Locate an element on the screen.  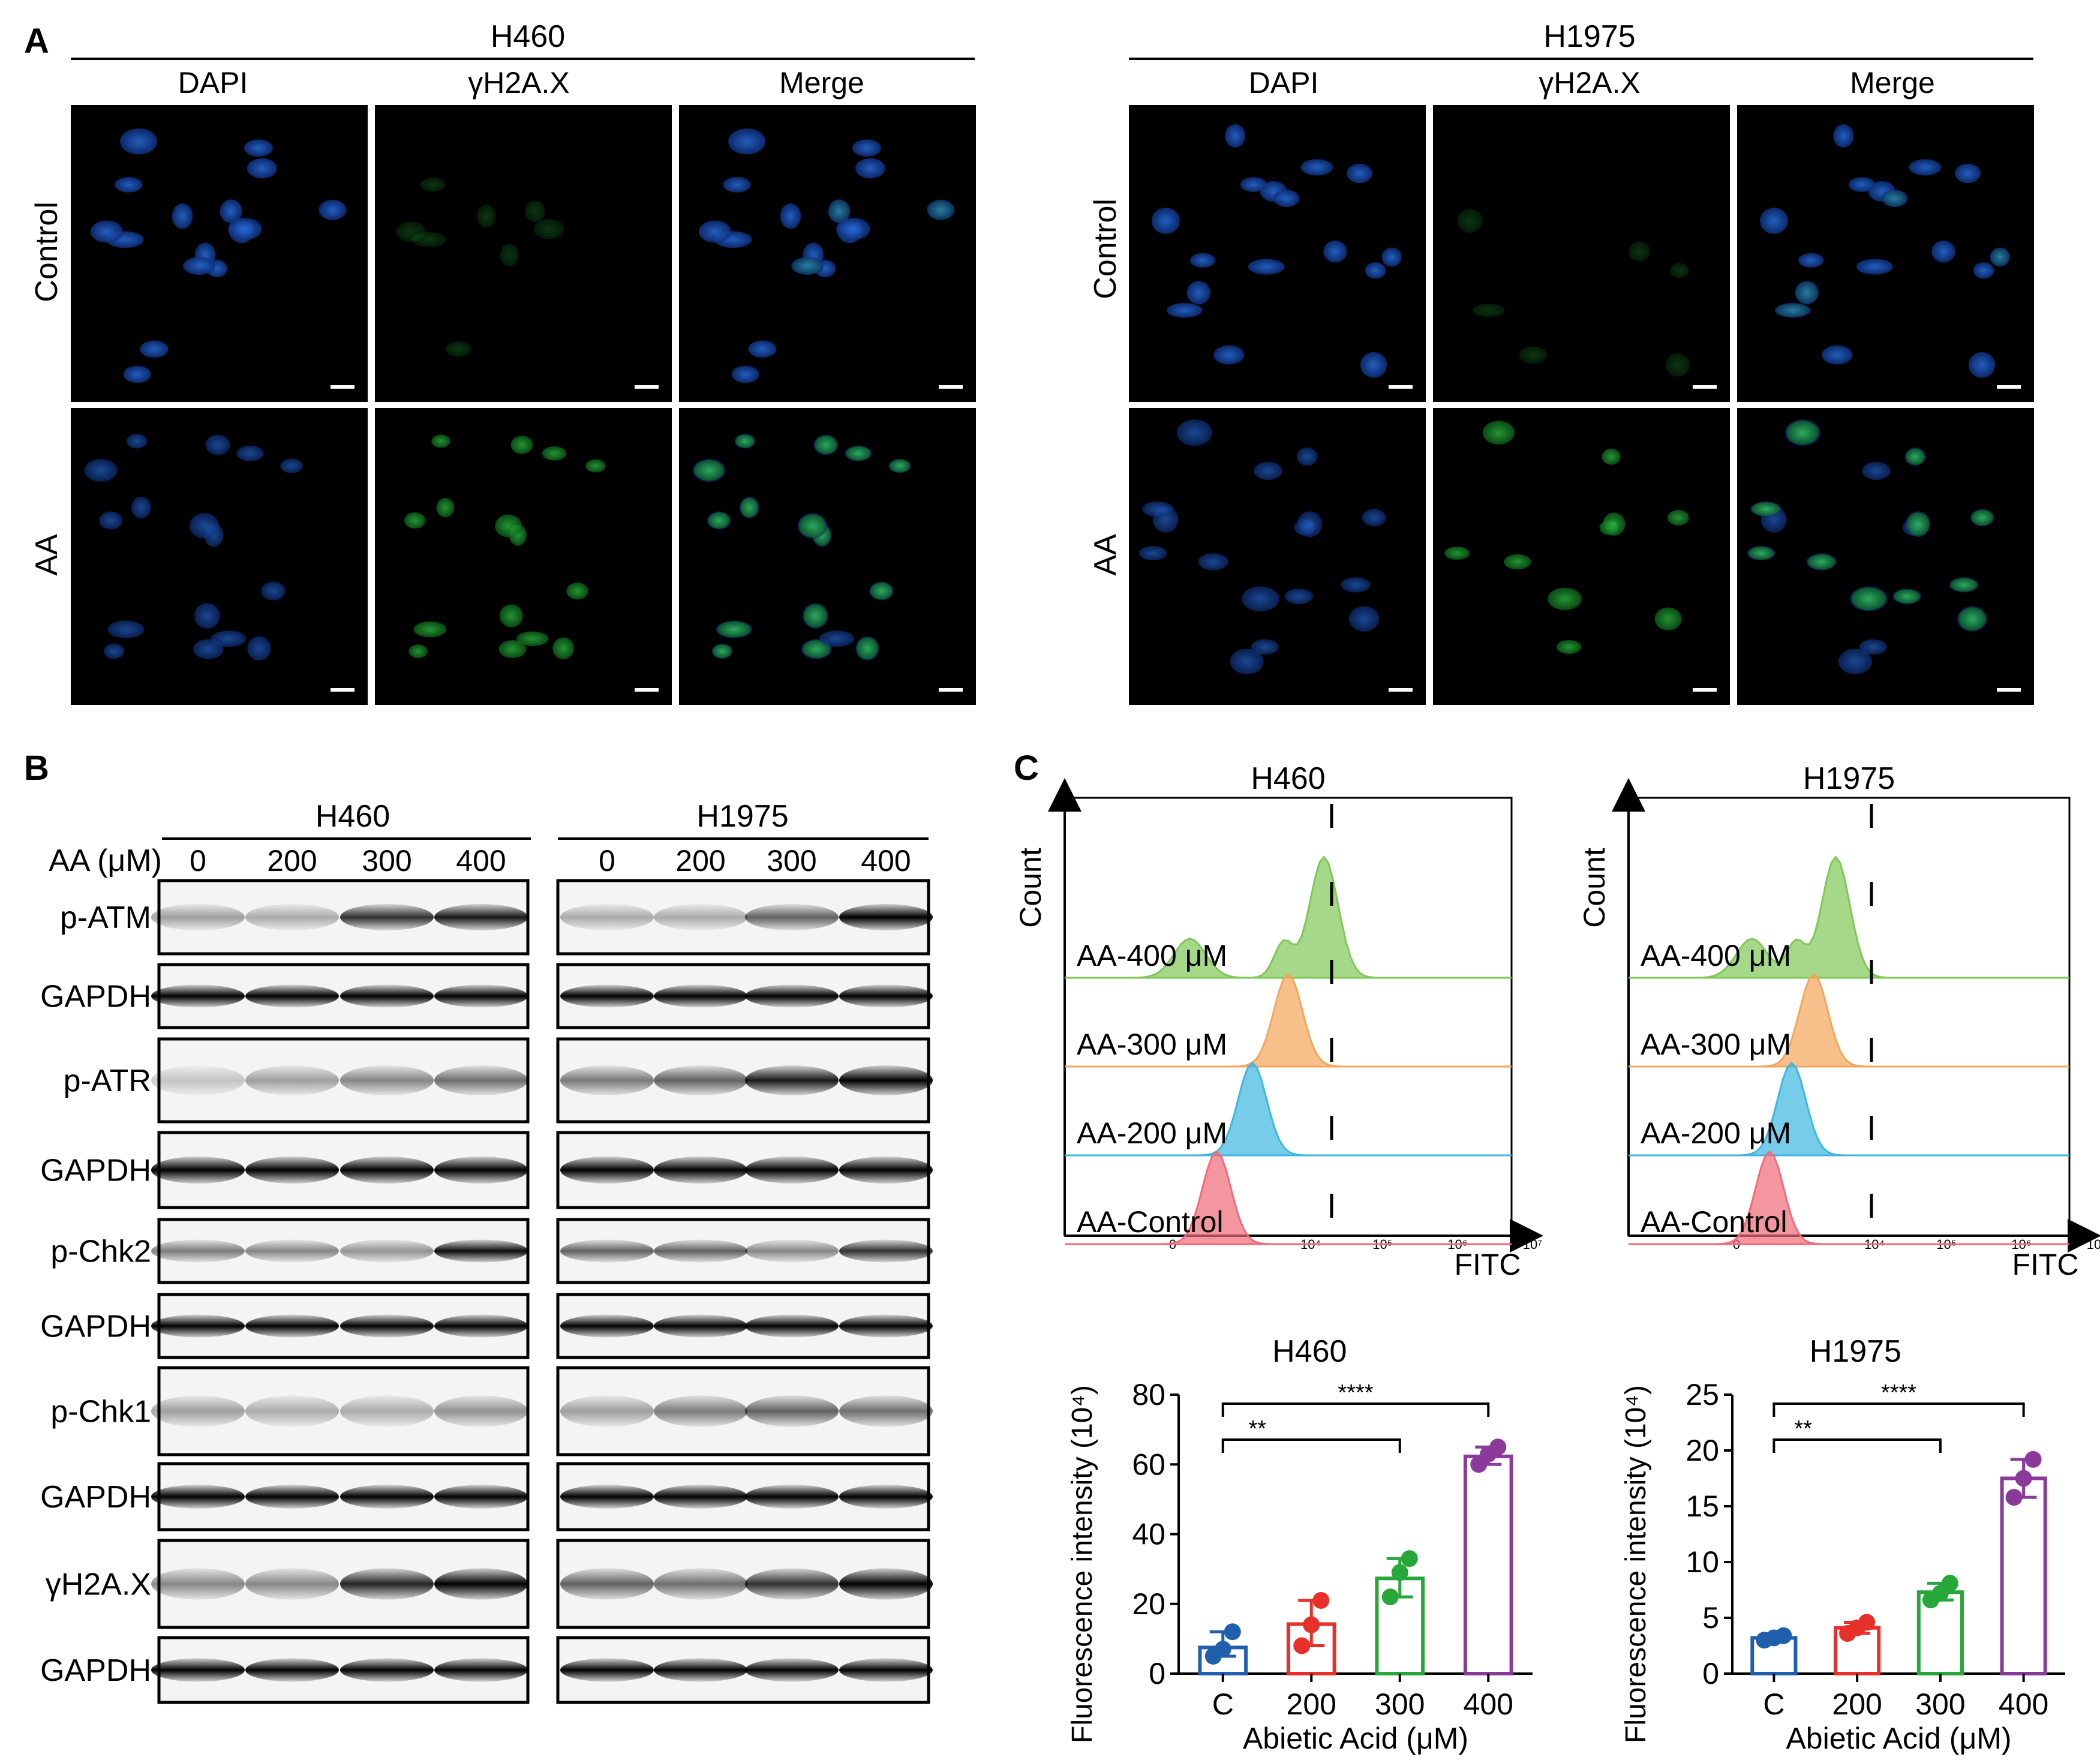
panel-b-letter: B is located at coordinates (36, 768).